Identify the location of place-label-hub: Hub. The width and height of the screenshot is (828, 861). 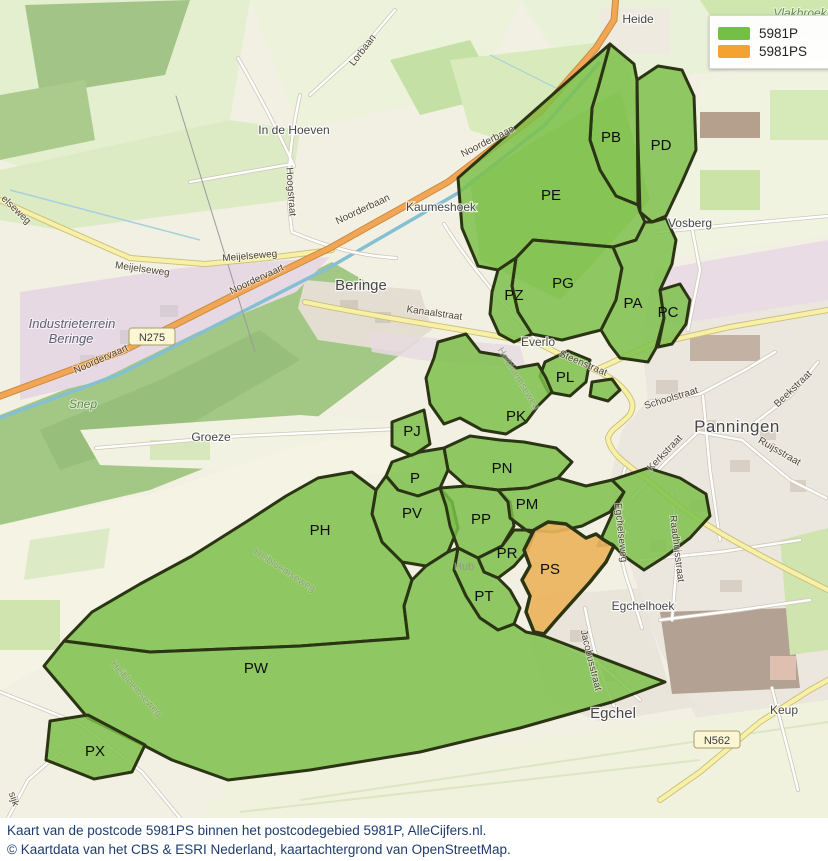
(464, 567).